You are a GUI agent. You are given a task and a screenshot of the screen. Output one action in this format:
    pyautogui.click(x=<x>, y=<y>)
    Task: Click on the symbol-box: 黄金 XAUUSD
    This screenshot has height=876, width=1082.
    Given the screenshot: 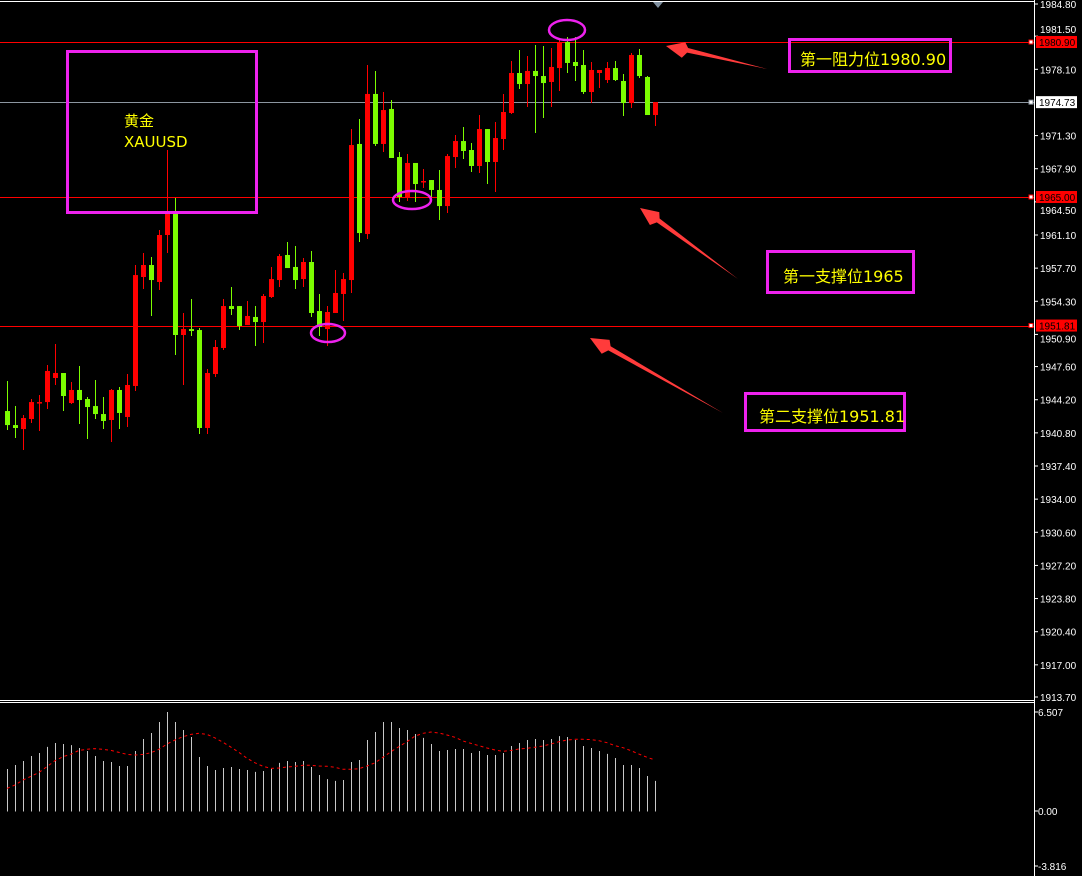 What is the action you would take?
    pyautogui.click(x=162, y=132)
    